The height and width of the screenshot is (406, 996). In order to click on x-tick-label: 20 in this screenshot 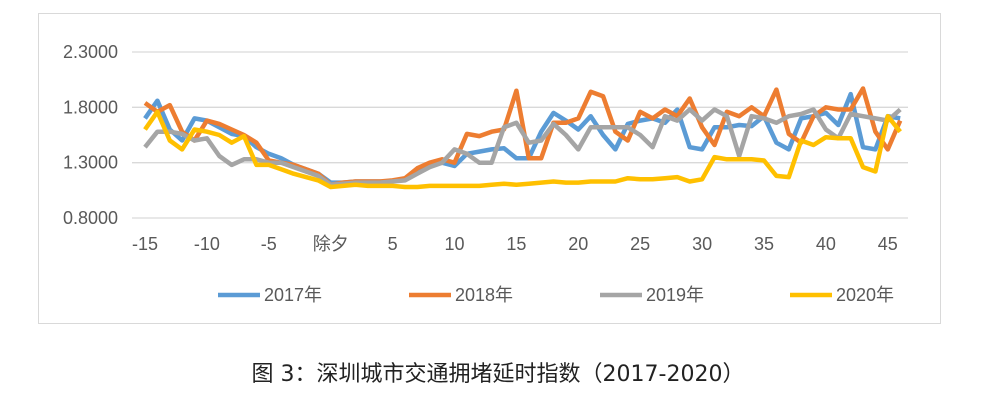, I will do `click(578, 244)`.